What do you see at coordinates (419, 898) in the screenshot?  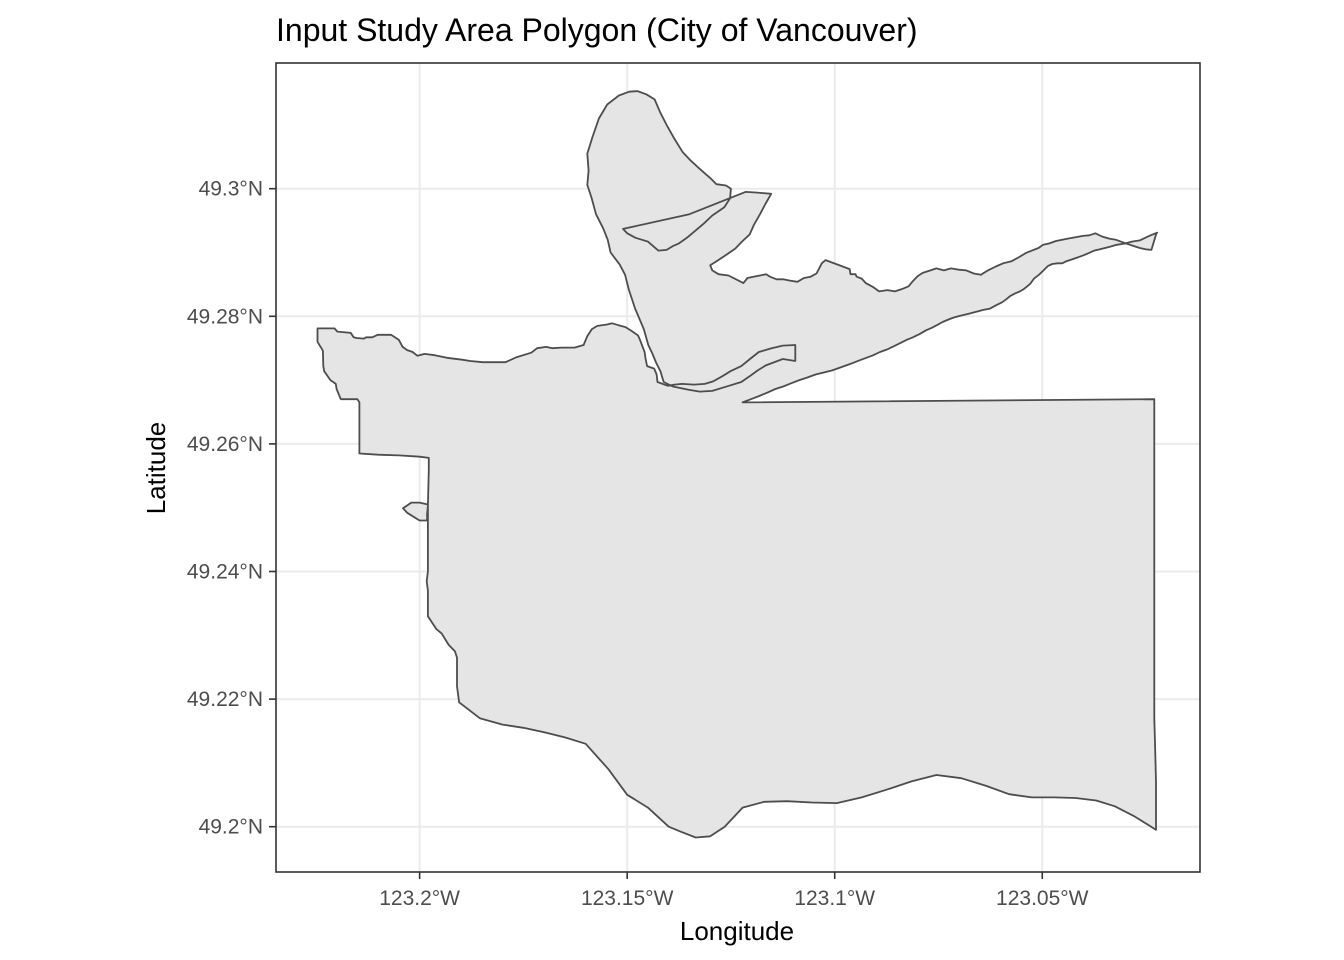 I see `x-tick-label: 123.2°W` at bounding box center [419, 898].